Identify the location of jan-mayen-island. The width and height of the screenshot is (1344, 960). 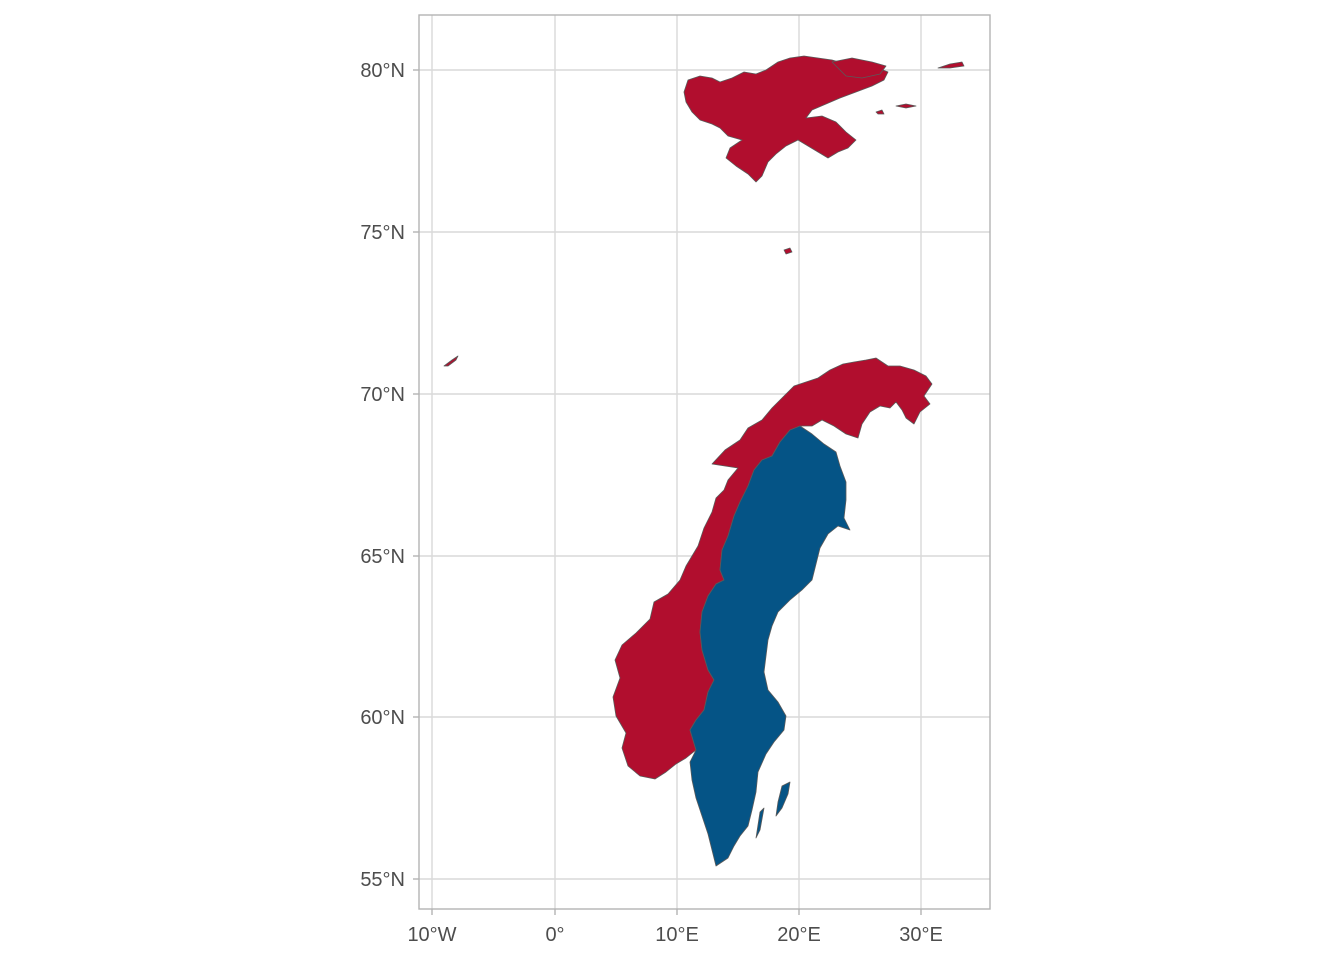
(451, 361).